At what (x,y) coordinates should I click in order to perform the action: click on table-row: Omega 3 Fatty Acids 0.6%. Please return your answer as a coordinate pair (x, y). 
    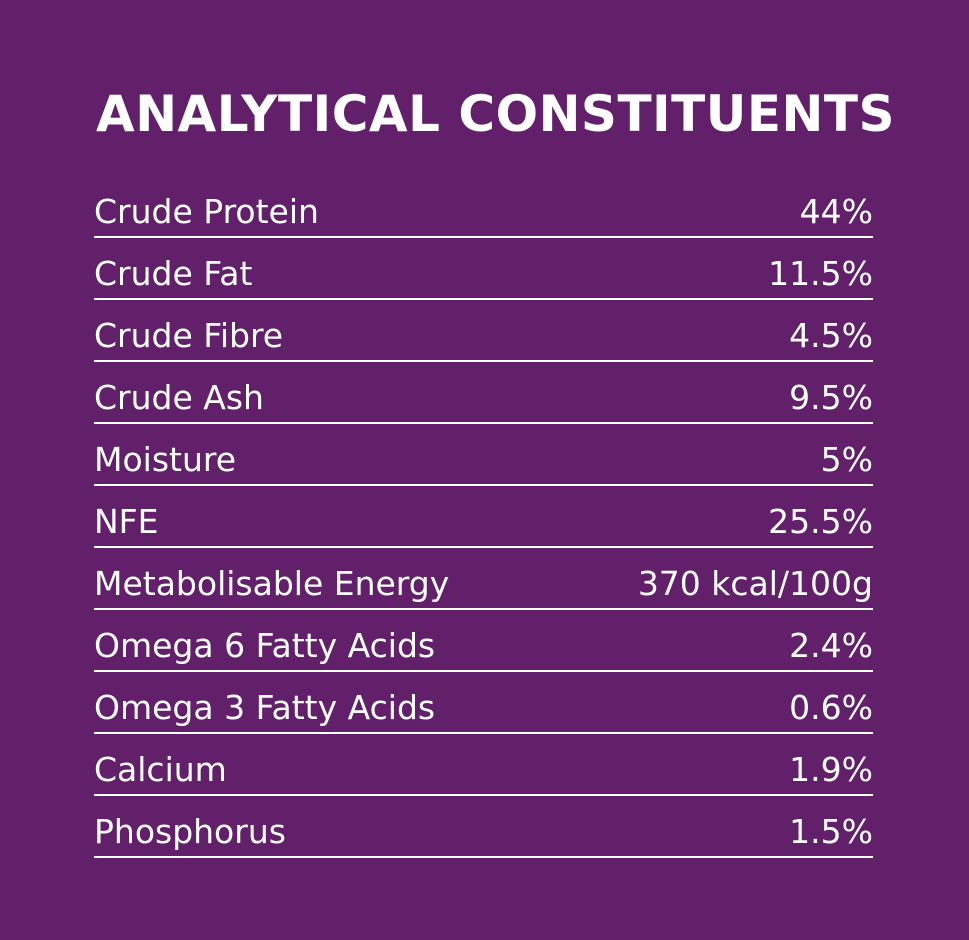
    Looking at the image, I should click on (483, 704).